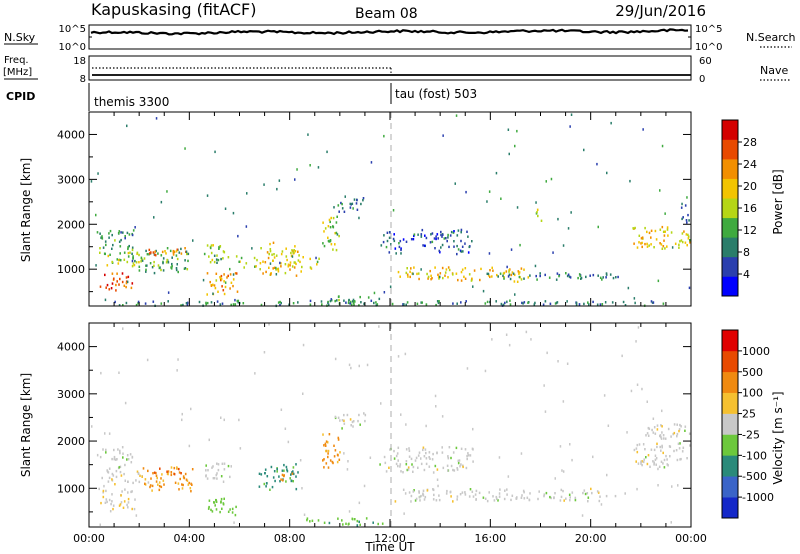  Describe the element at coordinates (730, 424) in the screenshot. I see `velocity-colorbar-frame` at that location.